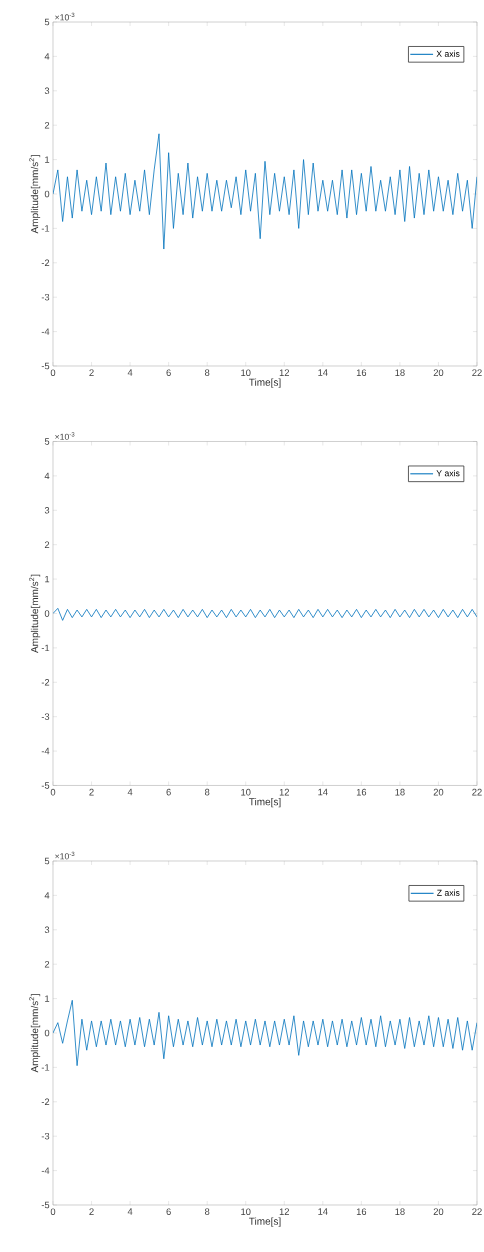  Describe the element at coordinates (448, 473) in the screenshot. I see `legend-label: Y axis` at that location.